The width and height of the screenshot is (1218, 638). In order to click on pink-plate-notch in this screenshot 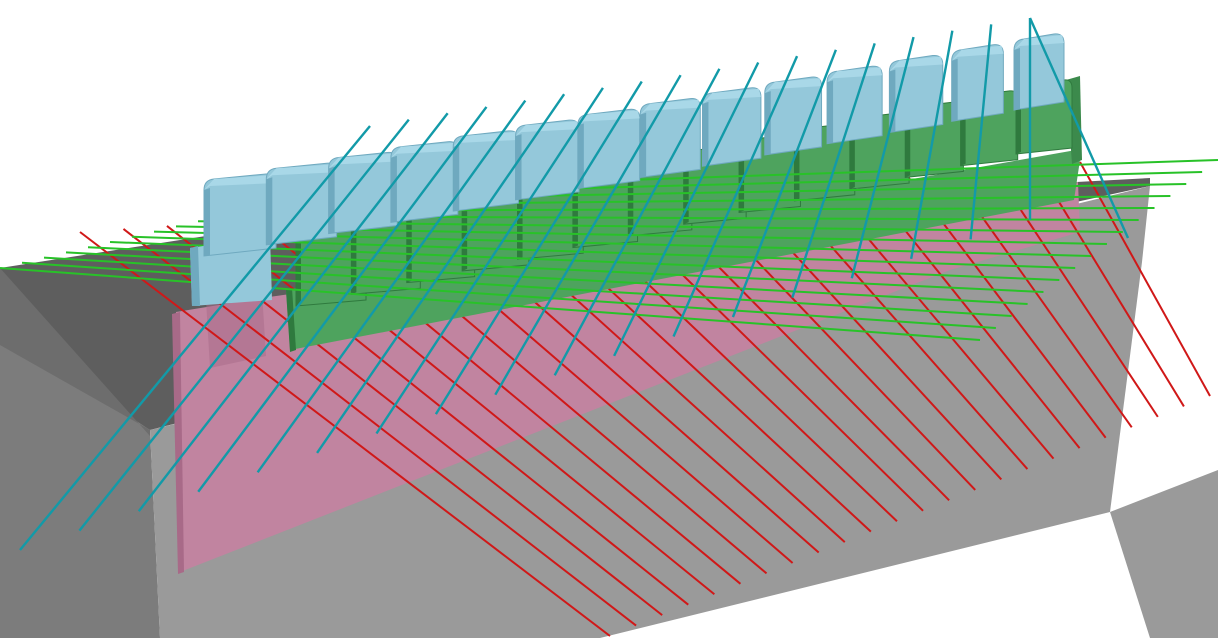, I will do `click(236, 330)`.